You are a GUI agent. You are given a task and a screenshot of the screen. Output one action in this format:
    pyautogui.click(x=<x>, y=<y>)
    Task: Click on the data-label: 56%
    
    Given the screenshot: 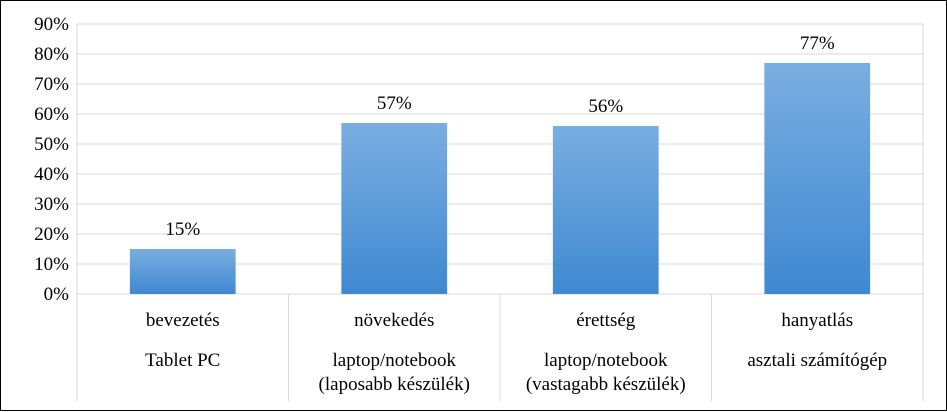 What is the action you would take?
    pyautogui.click(x=605, y=106)
    